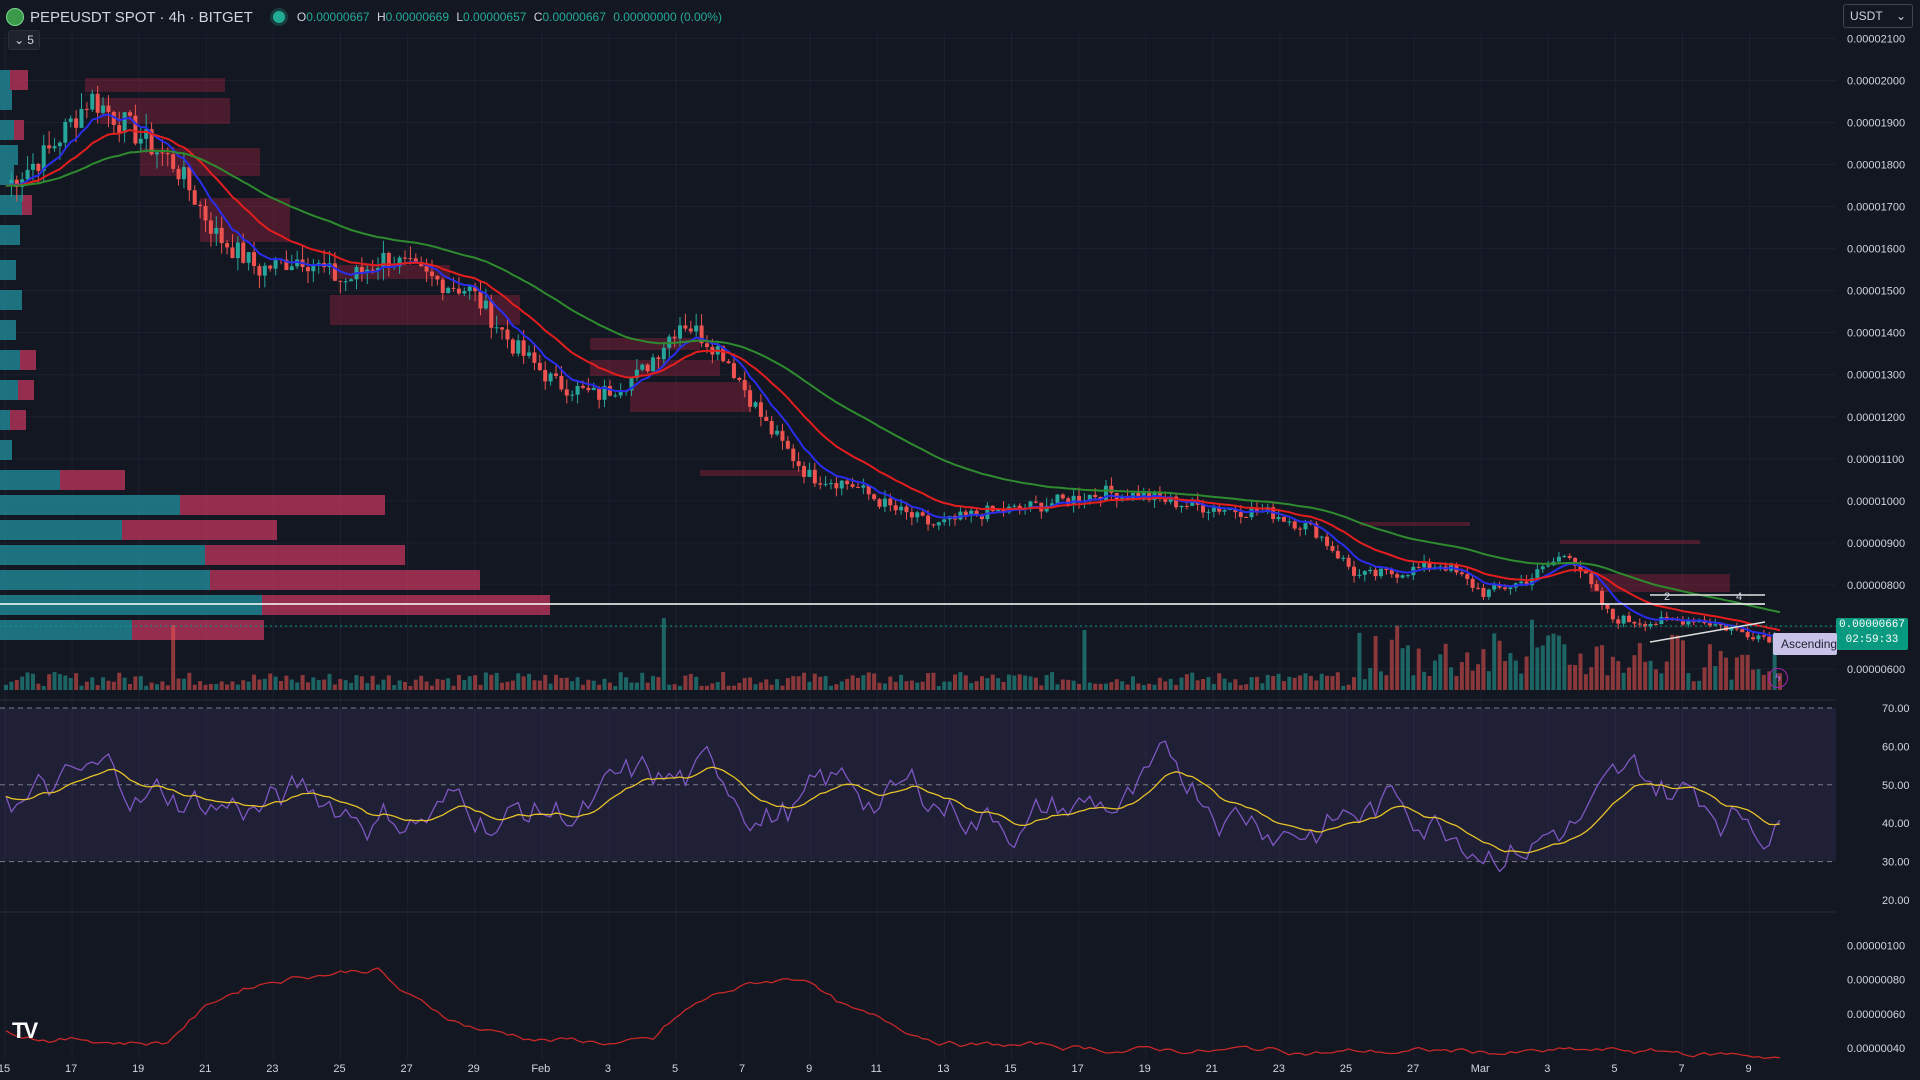 This screenshot has width=1920, height=1080. I want to click on date-axis-label: 5, so click(675, 1069).